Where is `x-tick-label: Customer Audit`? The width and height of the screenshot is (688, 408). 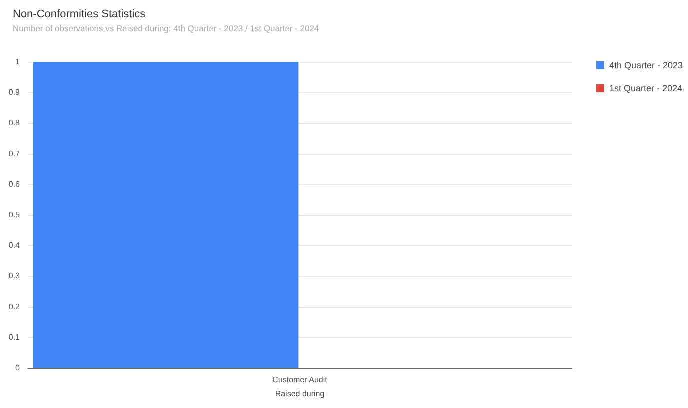
x-tick-label: Customer Audit is located at coordinates (300, 380).